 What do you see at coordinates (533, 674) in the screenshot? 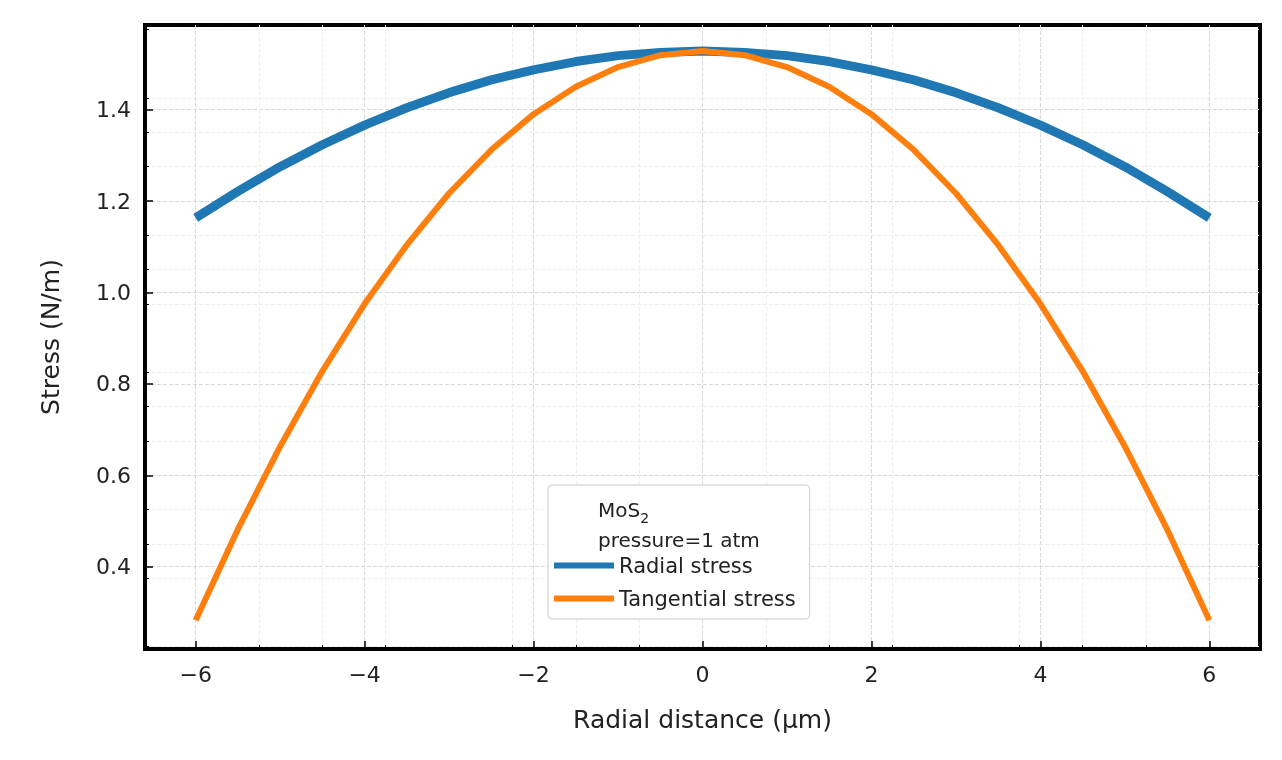
I see `x-tick-label: −2` at bounding box center [533, 674].